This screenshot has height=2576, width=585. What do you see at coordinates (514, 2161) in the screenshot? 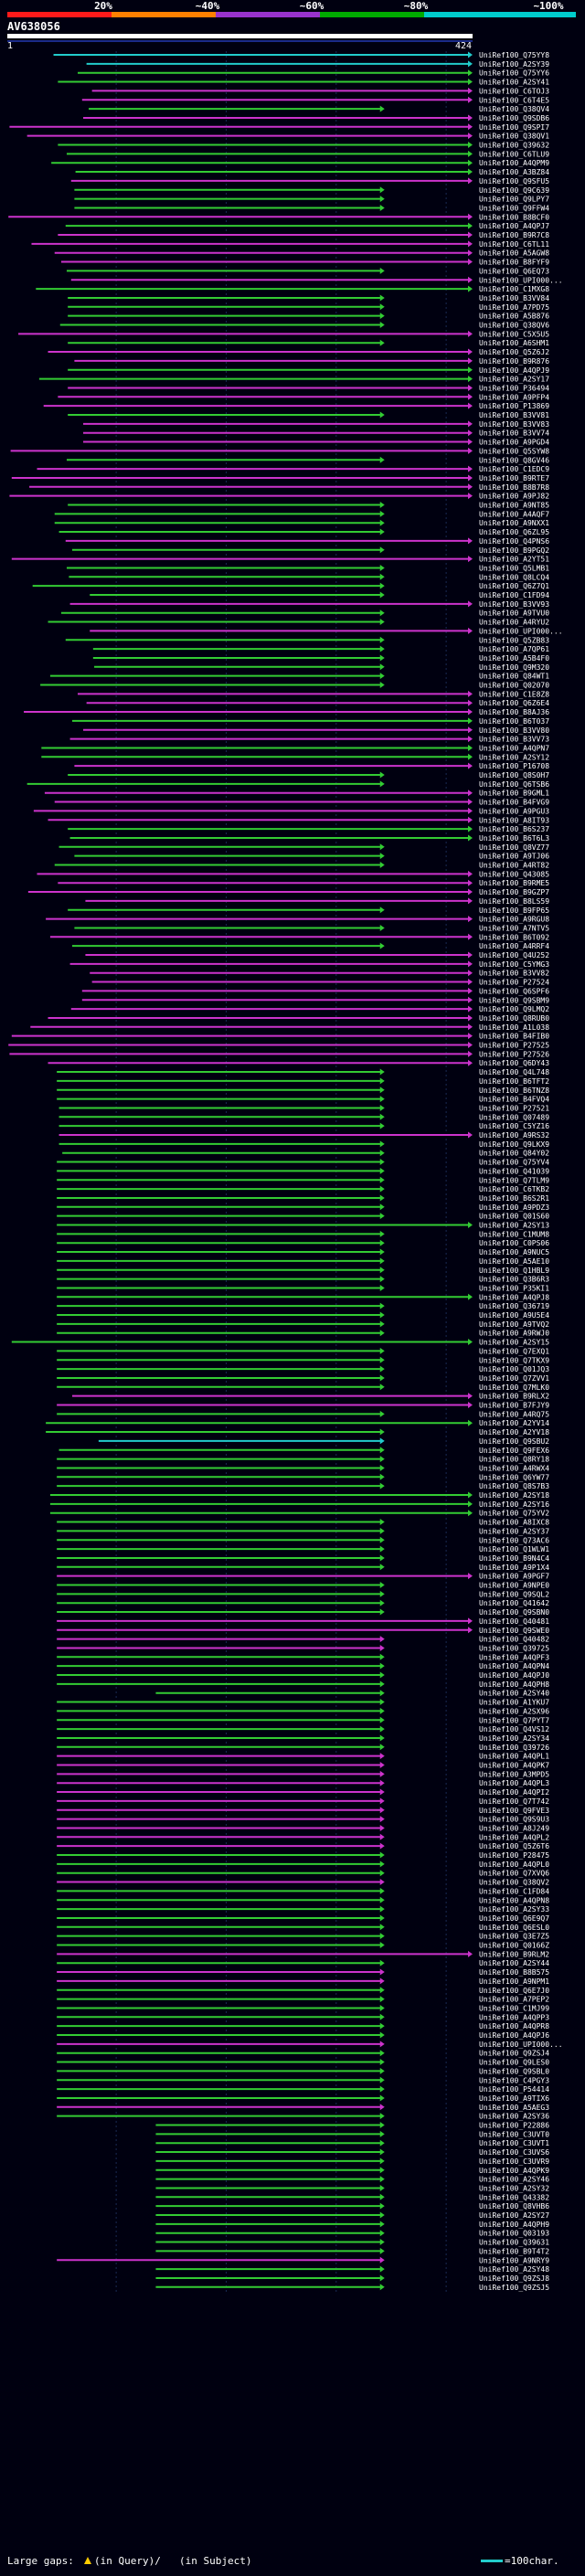
I see `hit-name: UniRef100_C3UVR9` at bounding box center [514, 2161].